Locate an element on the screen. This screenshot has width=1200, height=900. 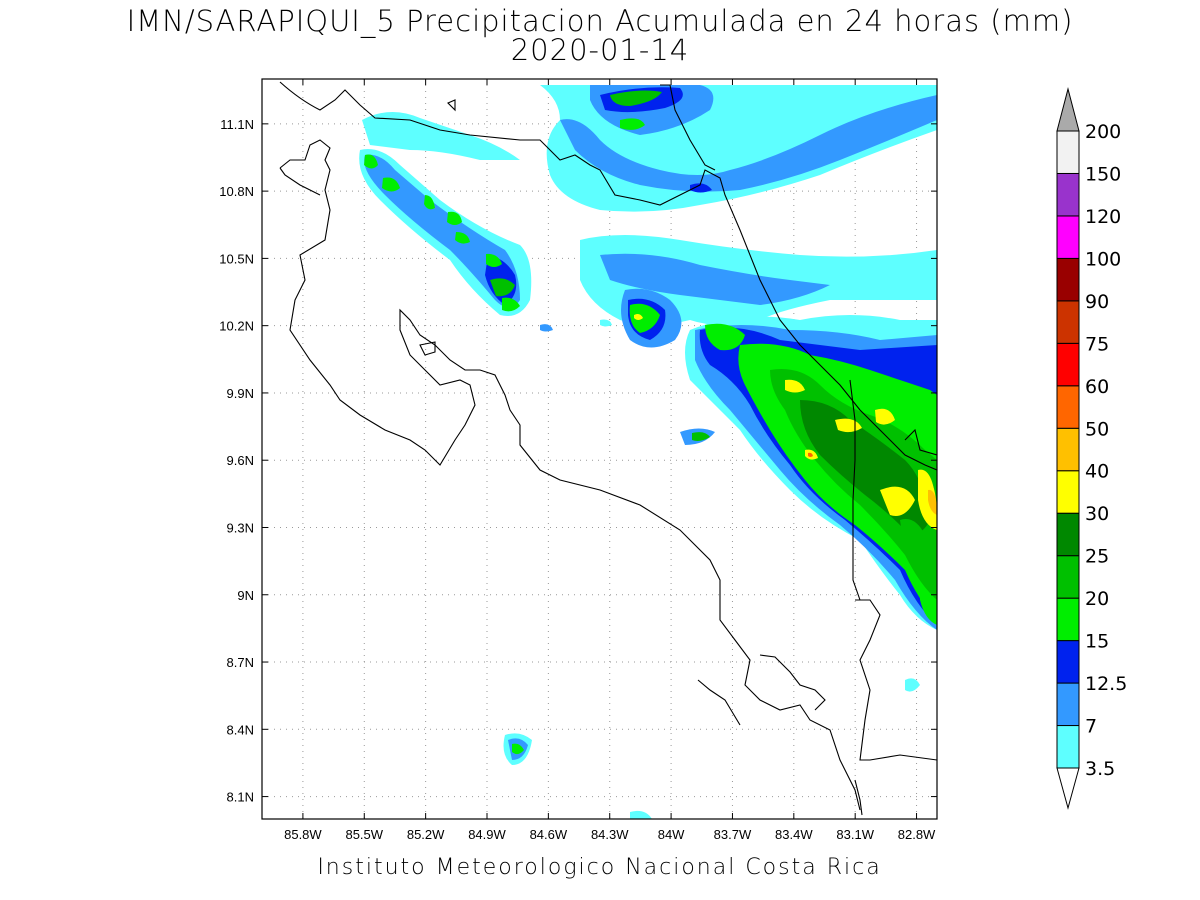
lon-tick-label: 83.1W is located at coordinates (855, 834).